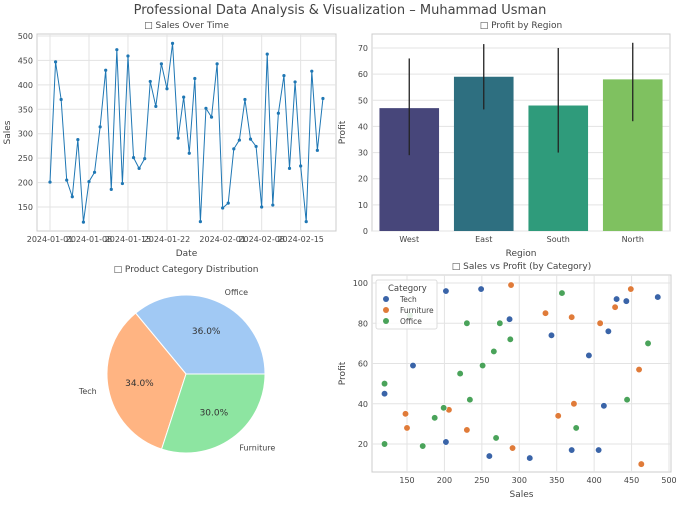 This screenshot has height=507, width=680. Describe the element at coordinates (236, 292) in the screenshot. I see `pie-label: Office` at that location.